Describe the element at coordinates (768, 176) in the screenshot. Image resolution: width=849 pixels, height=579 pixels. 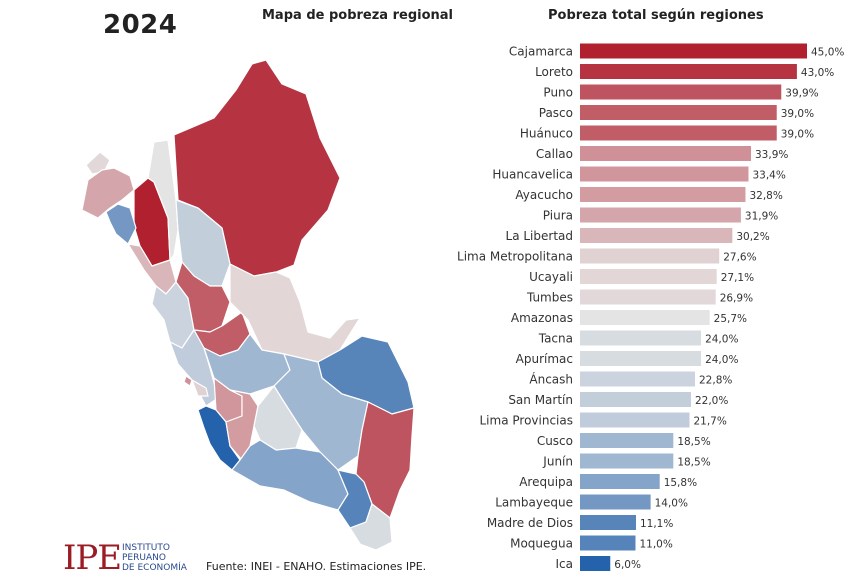
I see `value-label-huancavelica: 33,4%` at that location.